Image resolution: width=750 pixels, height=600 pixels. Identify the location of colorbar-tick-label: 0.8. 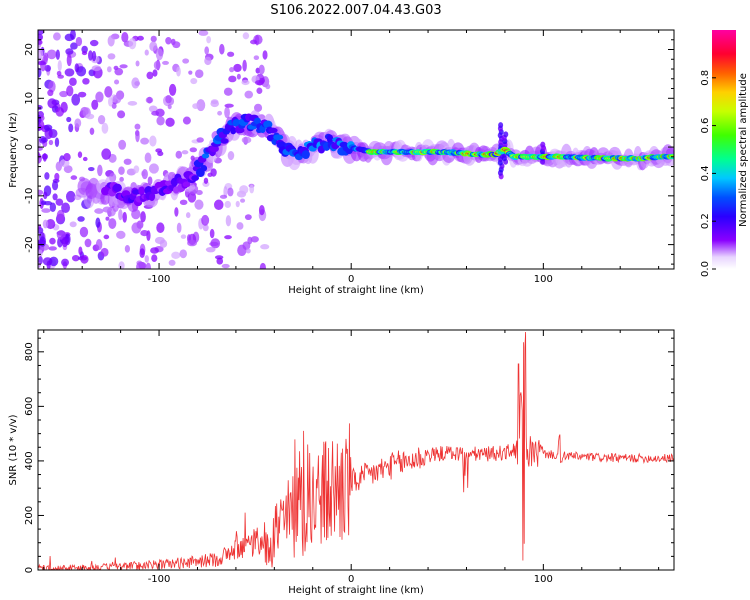
(705, 78).